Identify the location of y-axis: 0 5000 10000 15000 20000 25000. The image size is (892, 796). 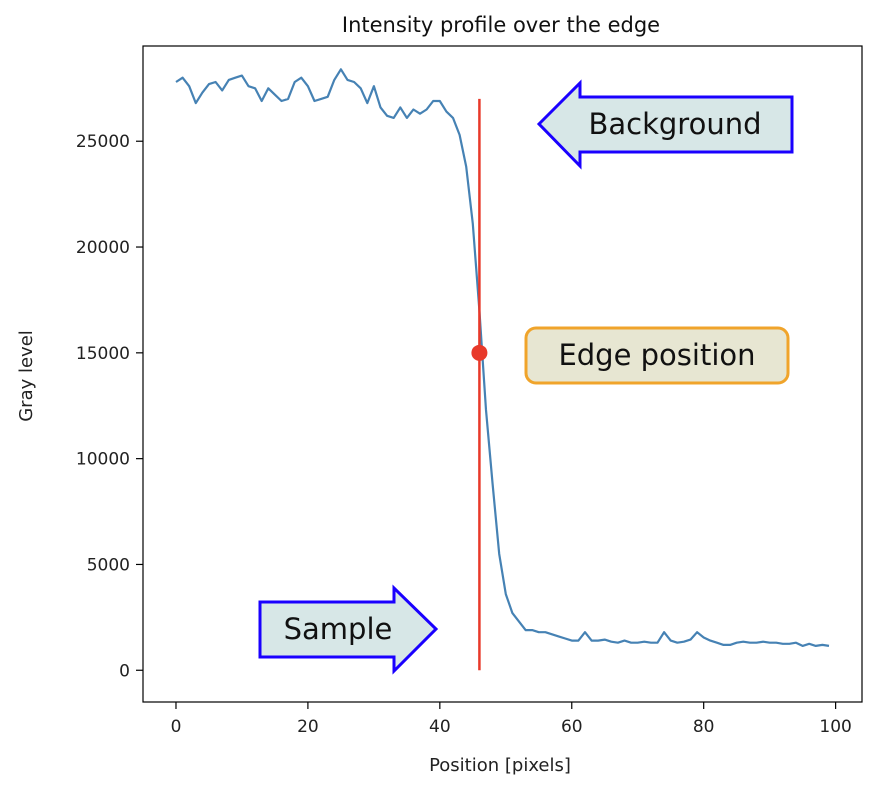
(109, 406).